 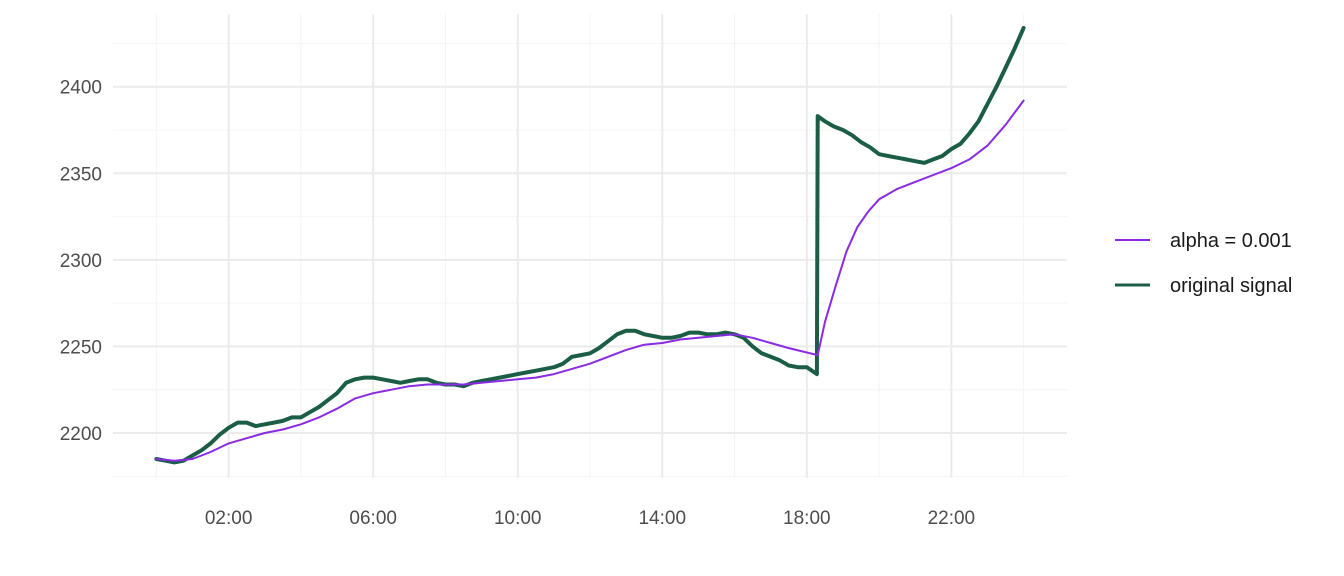 What do you see at coordinates (81, 88) in the screenshot?
I see `y-tick-label: 2400` at bounding box center [81, 88].